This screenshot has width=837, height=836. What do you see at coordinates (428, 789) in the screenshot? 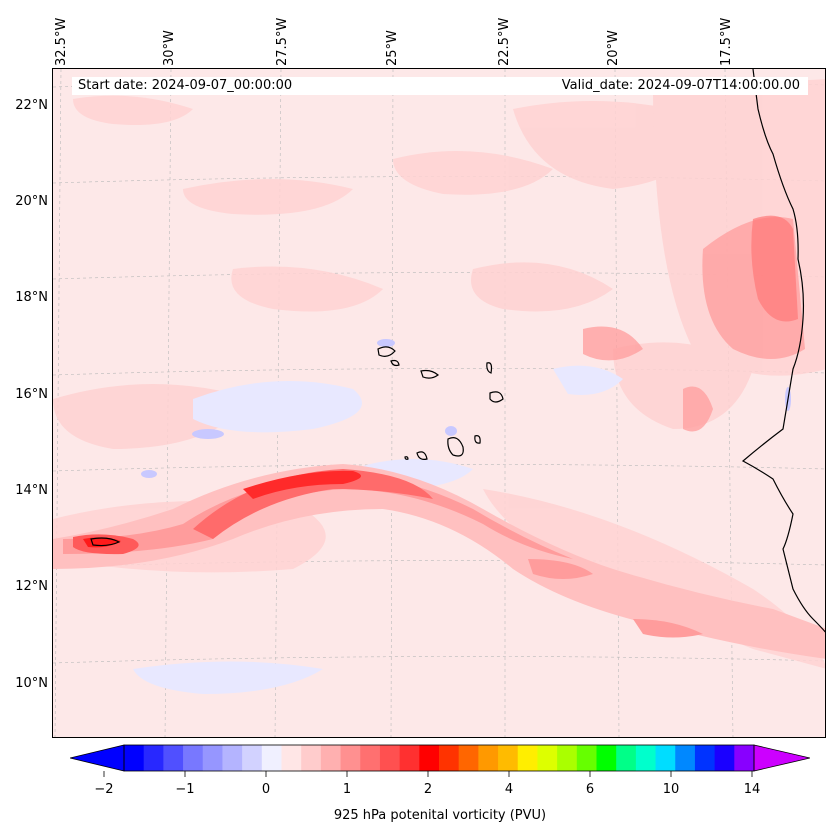
I see `colorbar-tick-2: 2` at bounding box center [428, 789].